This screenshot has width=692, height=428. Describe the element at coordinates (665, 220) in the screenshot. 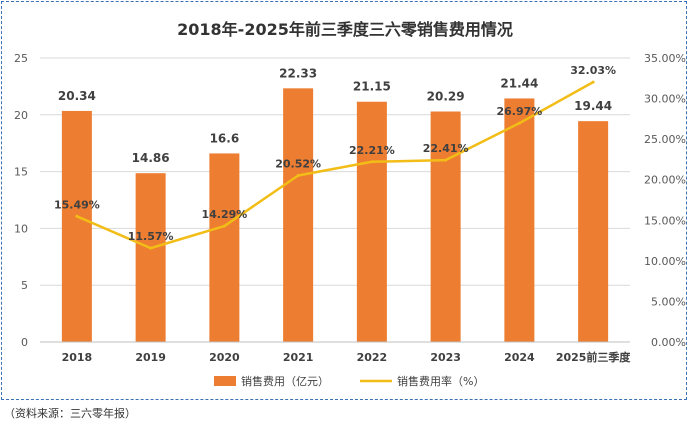

I see `y-right-tick-label: 15.00%` at that location.